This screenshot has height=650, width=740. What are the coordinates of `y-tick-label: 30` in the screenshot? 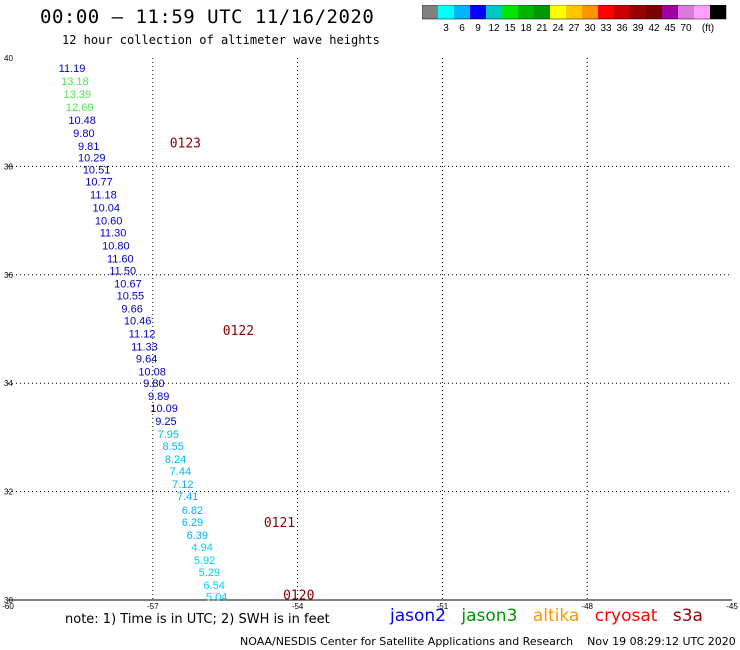 It's located at (8, 600).